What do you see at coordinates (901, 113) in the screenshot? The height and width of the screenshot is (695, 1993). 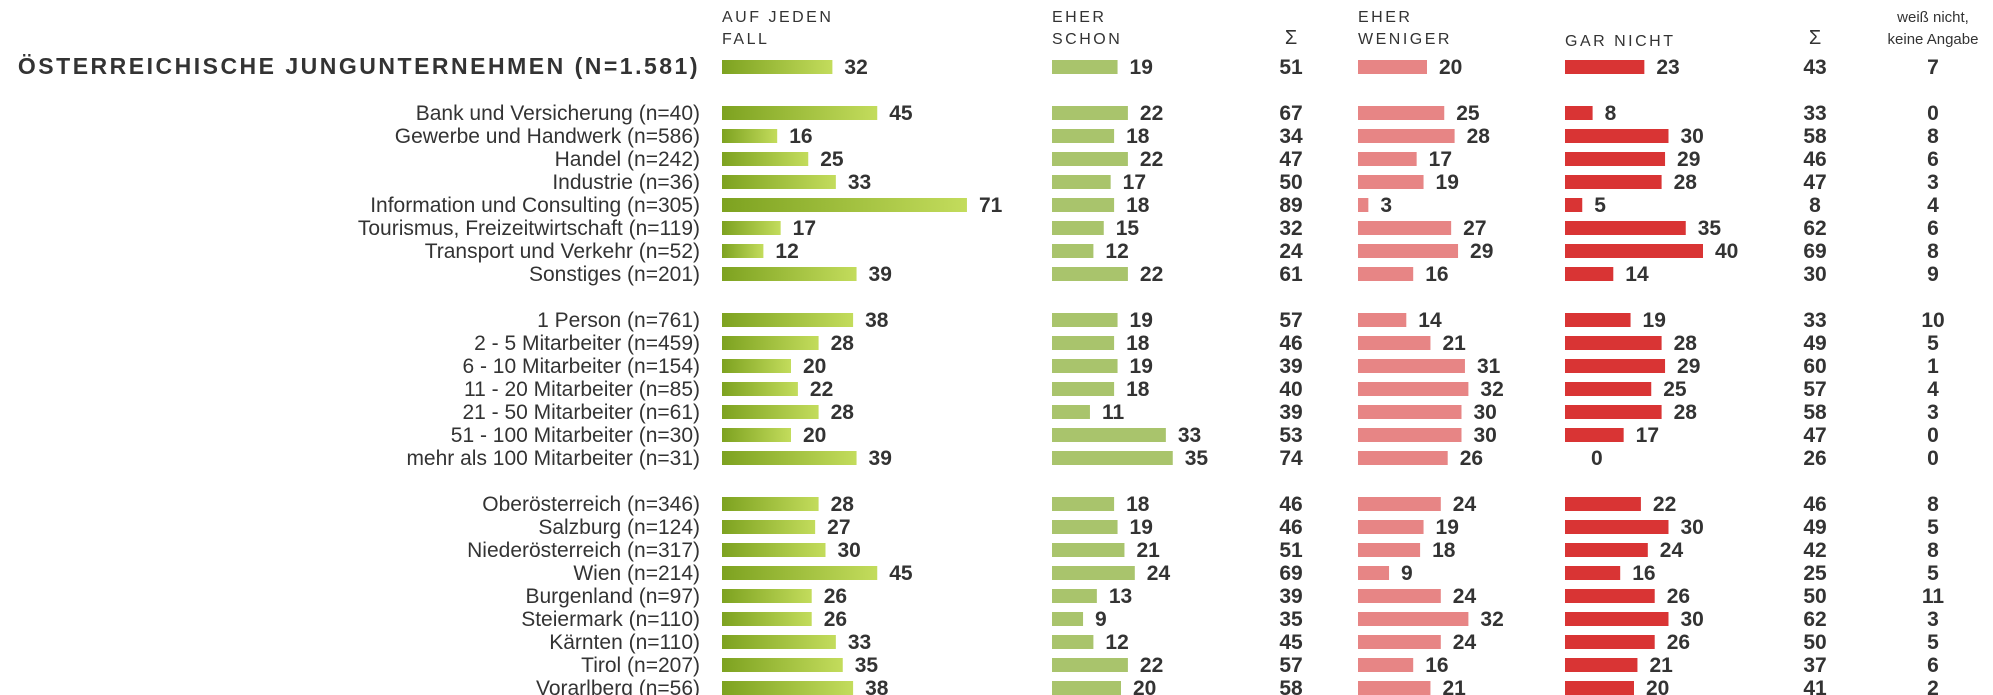 I see `value-auf-jeden-fall: 45` at bounding box center [901, 113].